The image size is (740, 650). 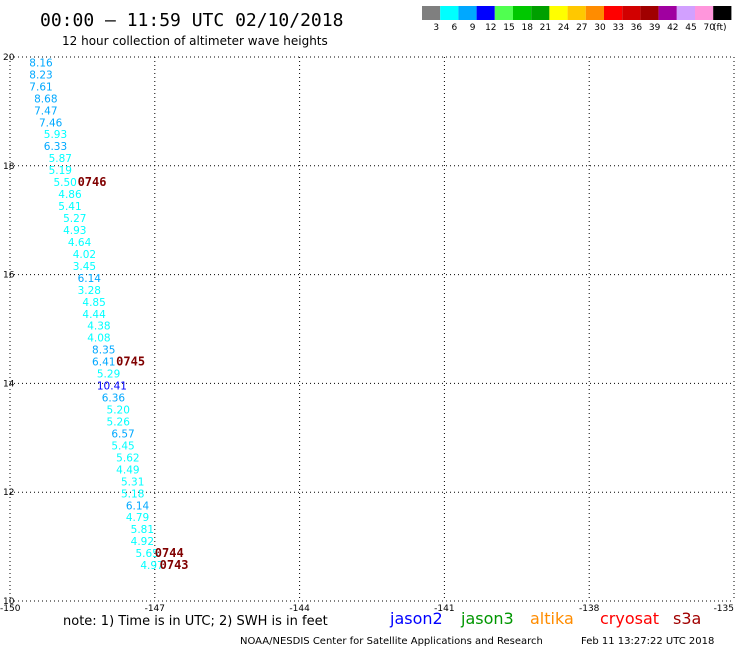 What do you see at coordinates (9, 276) in the screenshot?
I see `y-tick-label: 16` at bounding box center [9, 276].